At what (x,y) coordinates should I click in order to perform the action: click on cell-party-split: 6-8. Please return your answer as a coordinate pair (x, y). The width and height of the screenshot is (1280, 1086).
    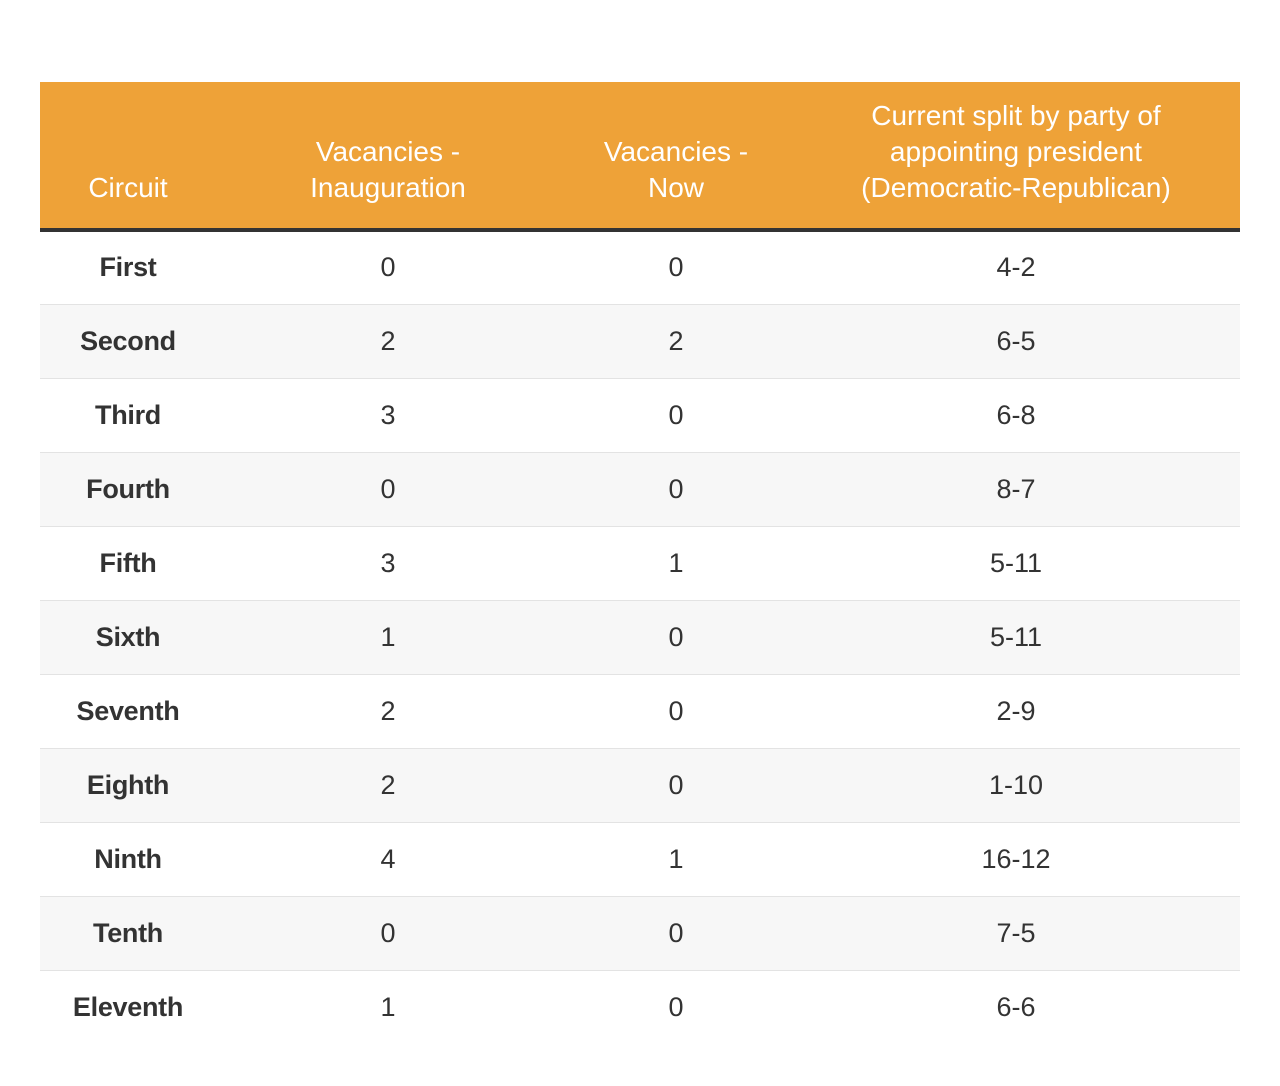
    Looking at the image, I should click on (1016, 415).